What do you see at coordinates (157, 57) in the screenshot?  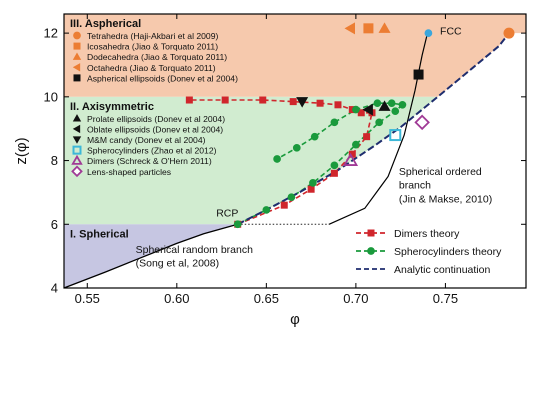 I see `legend-entry-label: Dodecahedra (Jiao & Torquato 2011)` at bounding box center [157, 57].